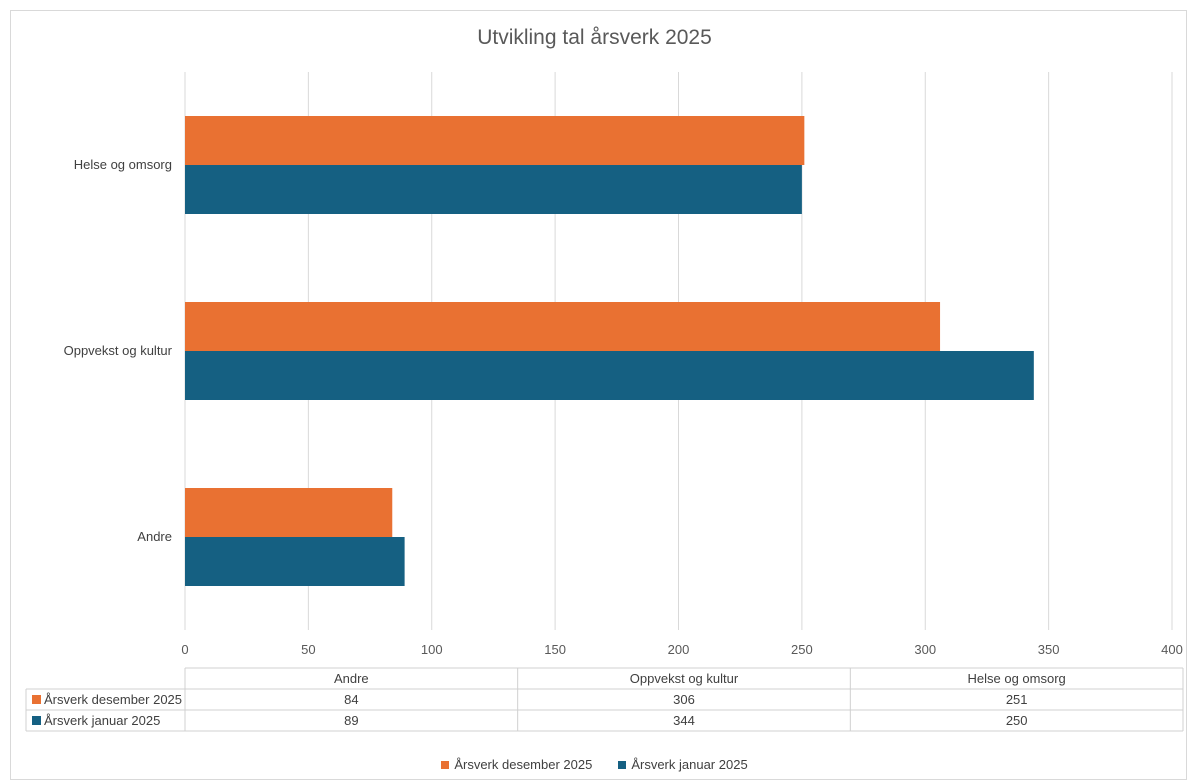  Describe the element at coordinates (351, 678) in the screenshot. I see `table-header-cell: Andre` at that location.